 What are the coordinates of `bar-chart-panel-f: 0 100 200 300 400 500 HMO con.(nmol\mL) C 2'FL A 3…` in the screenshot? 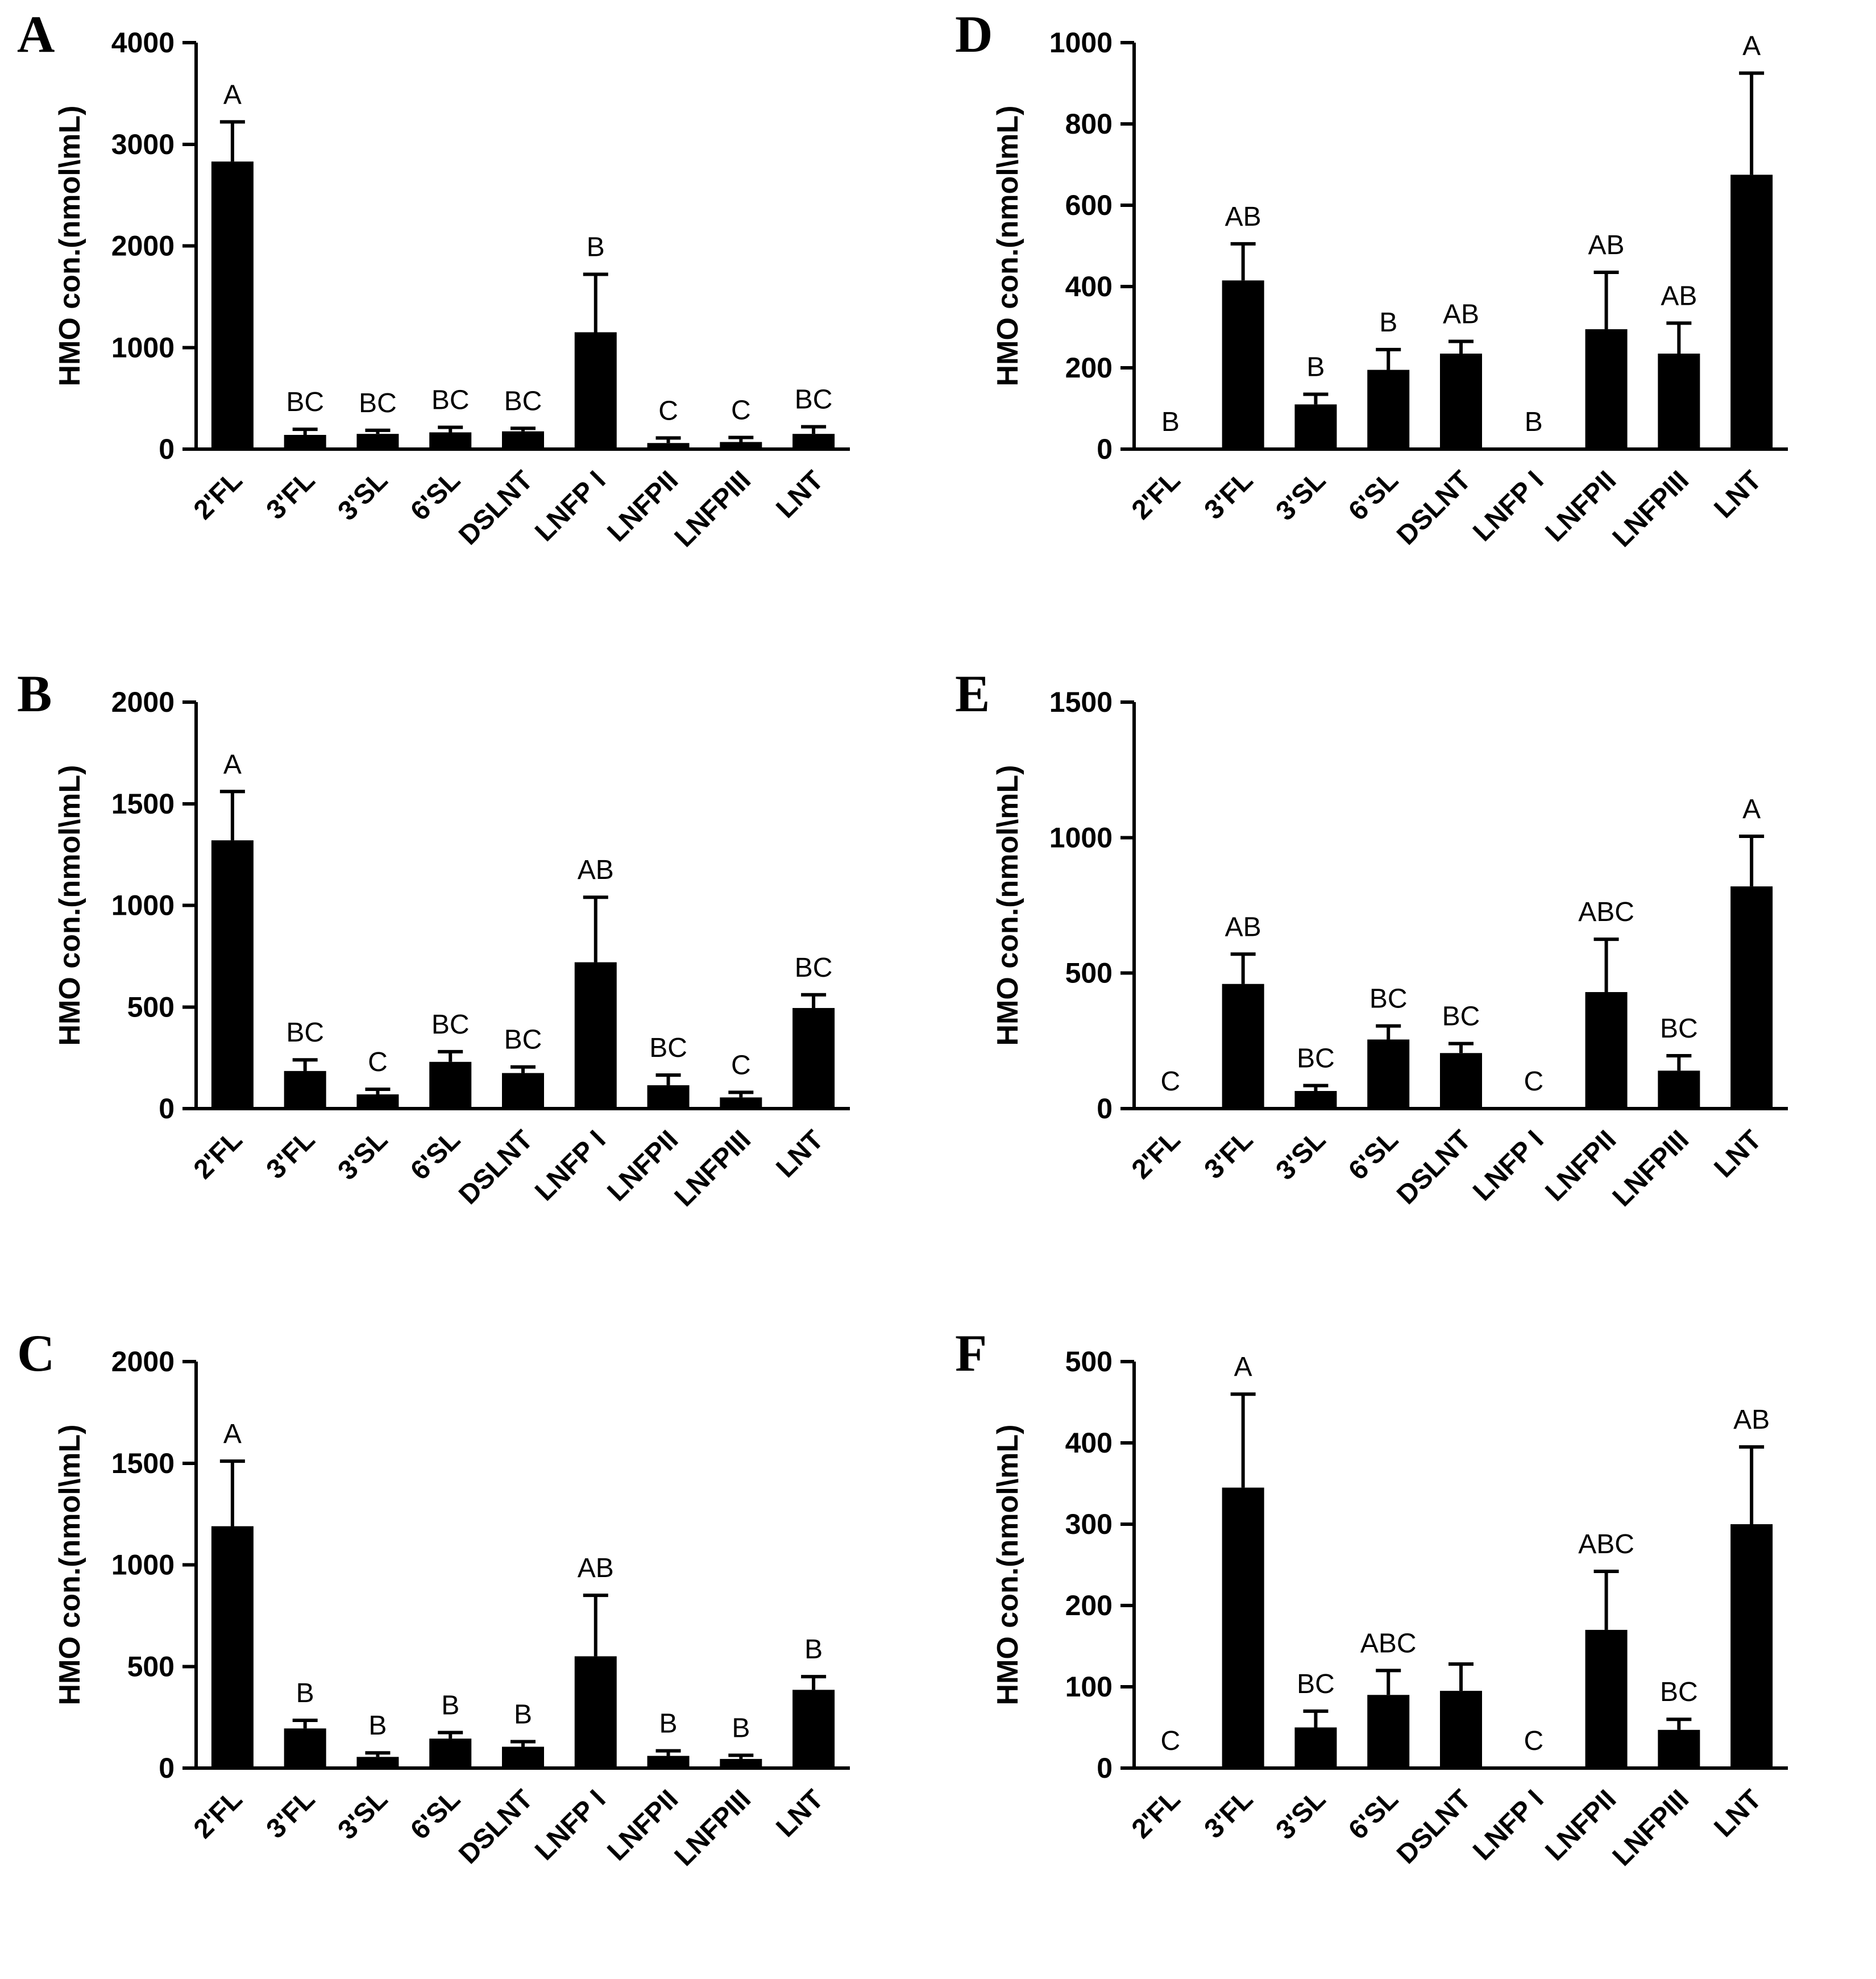 It's located at (1389, 1609).